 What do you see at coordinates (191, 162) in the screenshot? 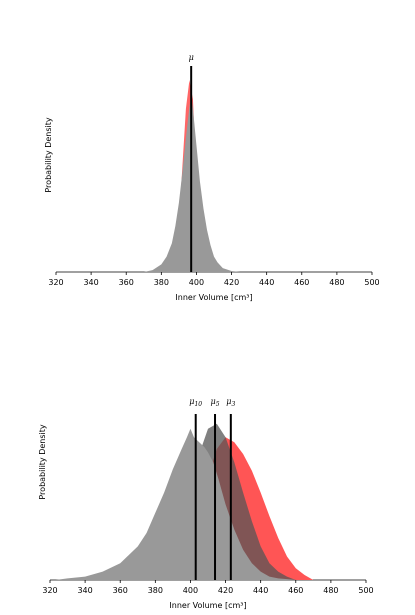
I see `mean-lines: μ` at bounding box center [191, 162].